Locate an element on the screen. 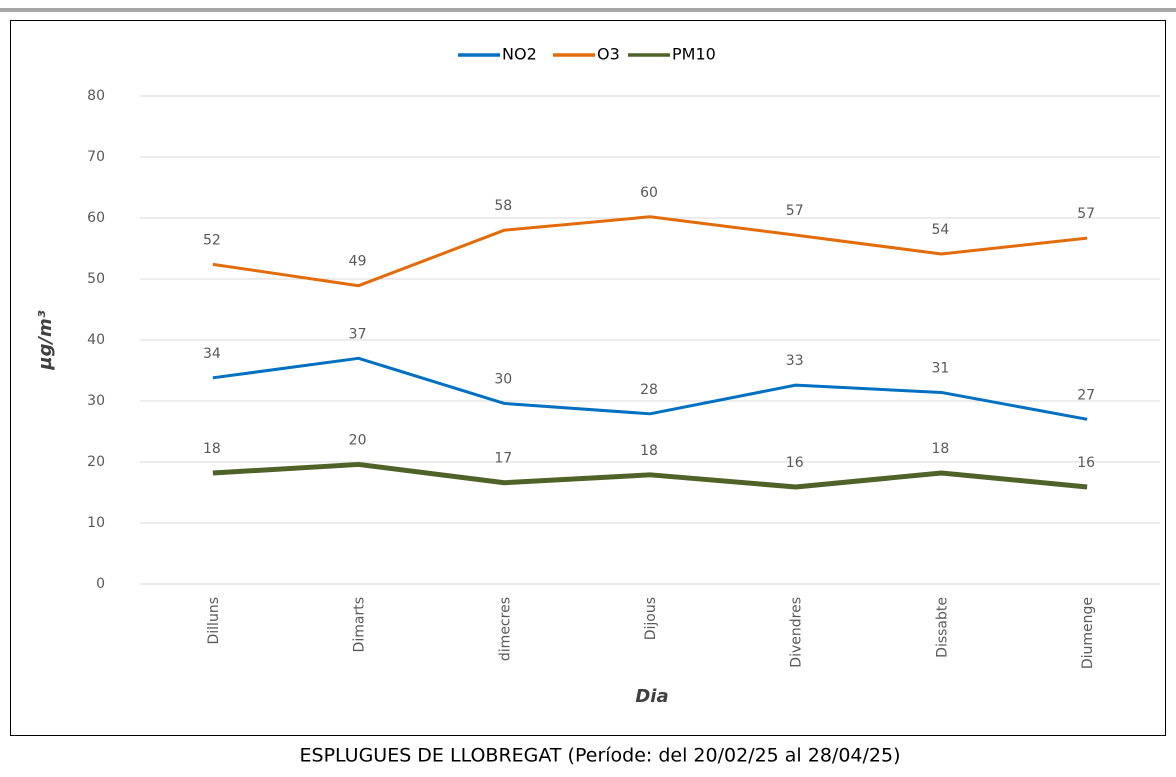 This screenshot has width=1176, height=777. x-tick-label: Divendres is located at coordinates (797, 632).